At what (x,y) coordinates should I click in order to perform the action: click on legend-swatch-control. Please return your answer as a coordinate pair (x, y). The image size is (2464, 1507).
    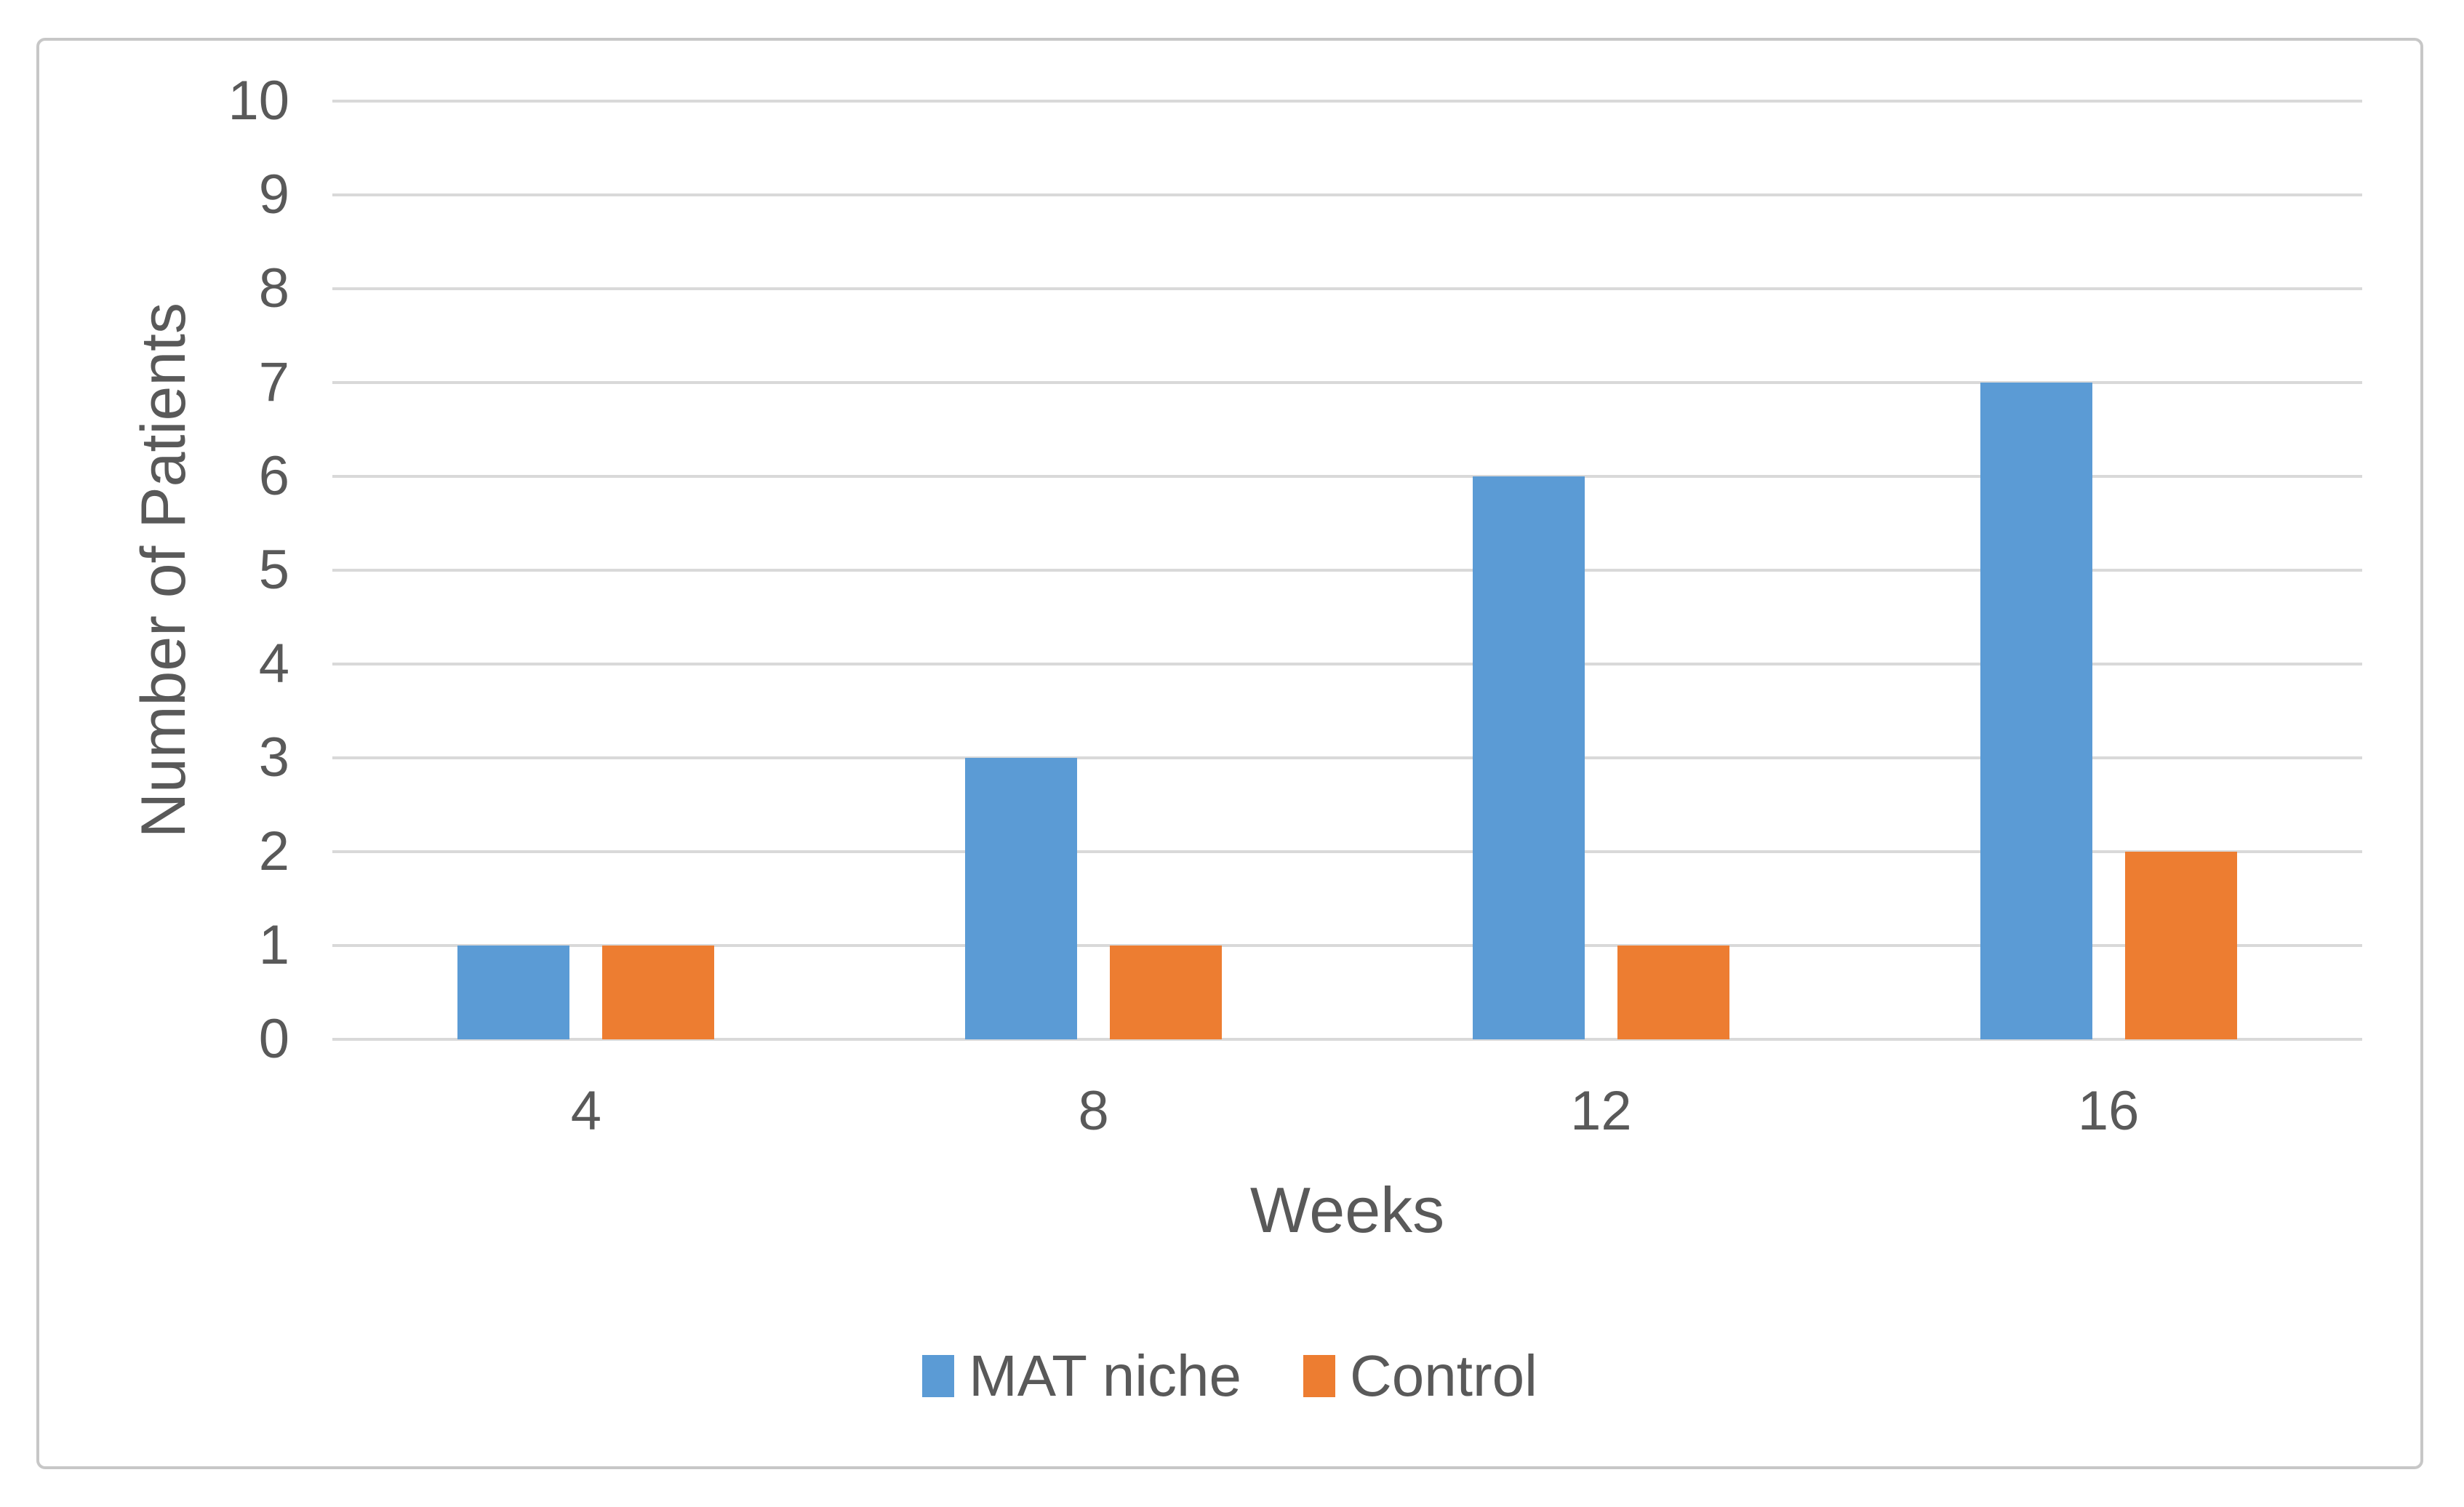
    Looking at the image, I should click on (1319, 1376).